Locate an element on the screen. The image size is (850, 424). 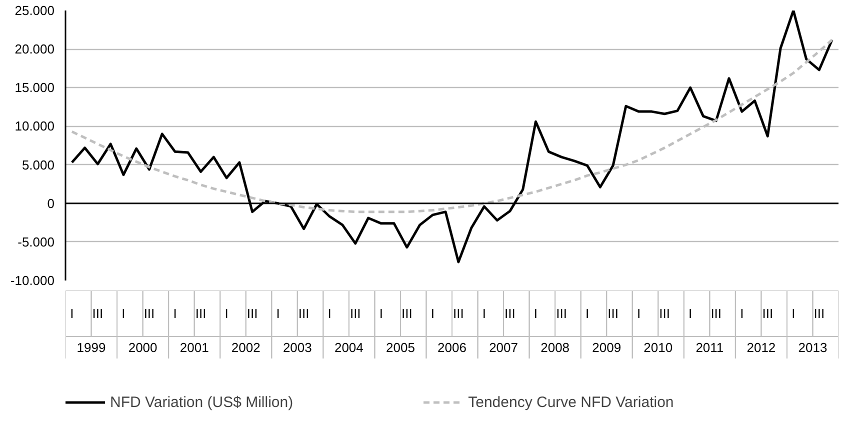
y-tick-label: 5.000 is located at coordinates (38, 164).